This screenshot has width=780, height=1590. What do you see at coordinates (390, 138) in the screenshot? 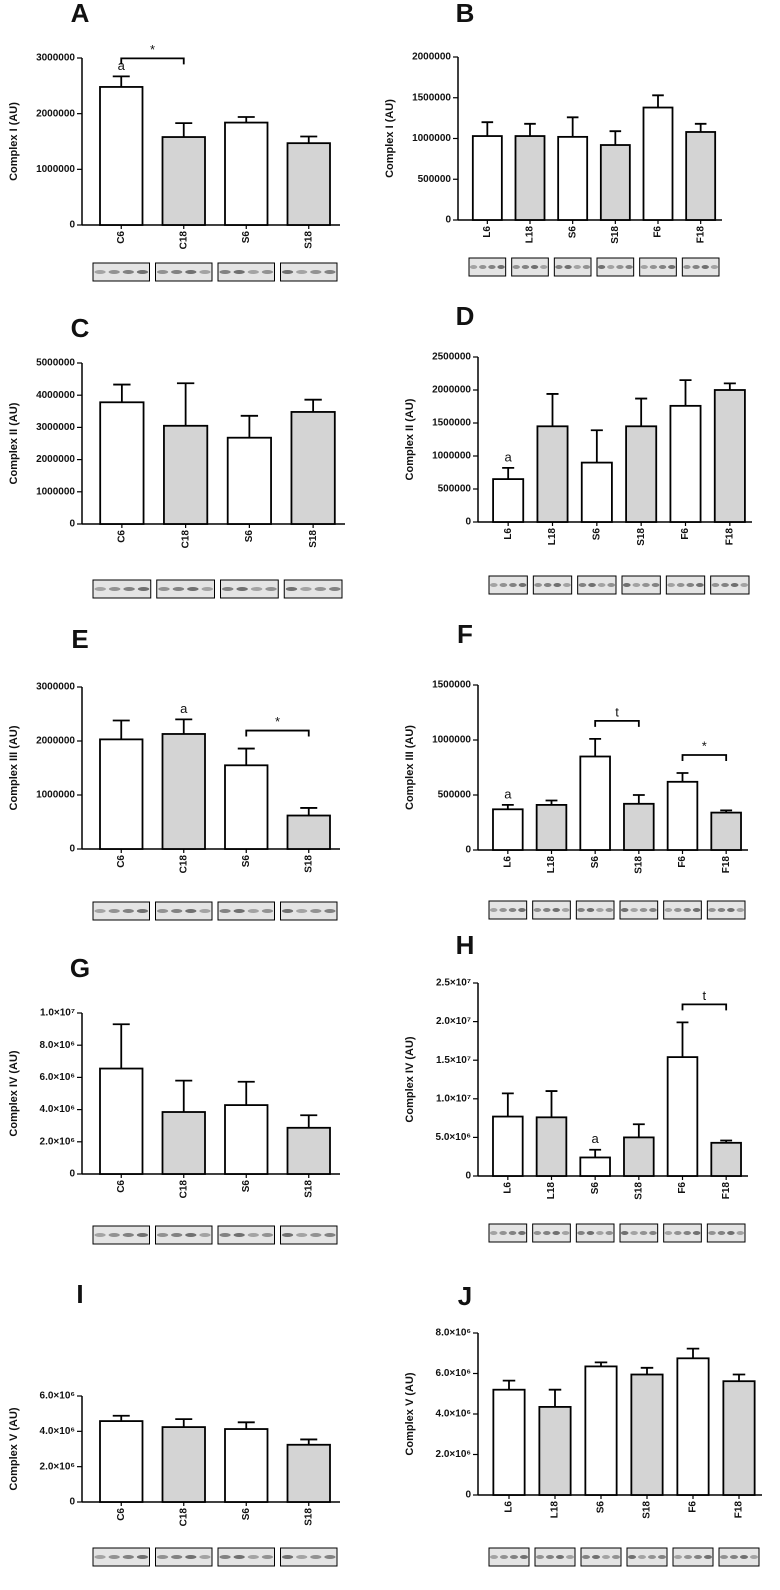
I see `y-axis-label: Complex I (AU)` at bounding box center [390, 138].